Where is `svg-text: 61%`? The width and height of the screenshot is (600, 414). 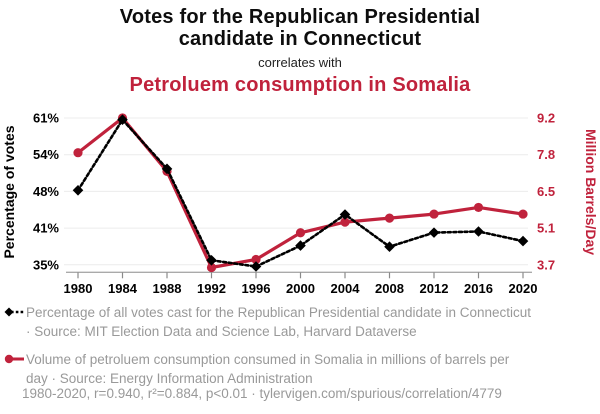
svg-text: 61% is located at coordinates (46, 118).